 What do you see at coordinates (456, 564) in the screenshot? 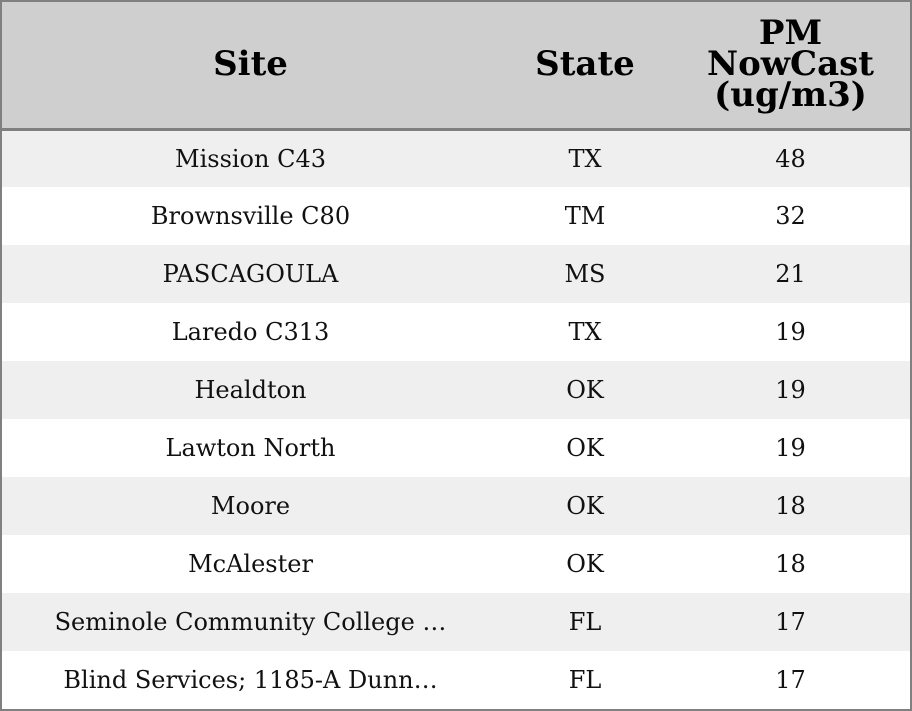
I see `table-row: McAlester OK 18` at bounding box center [456, 564].